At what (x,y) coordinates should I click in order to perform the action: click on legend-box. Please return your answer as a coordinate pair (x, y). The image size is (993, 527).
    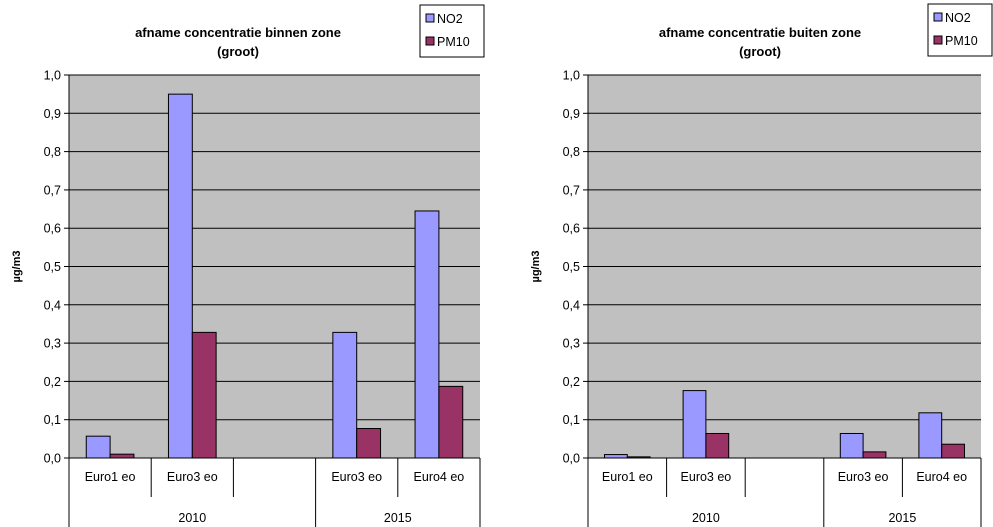
    Looking at the image, I should click on (452, 31).